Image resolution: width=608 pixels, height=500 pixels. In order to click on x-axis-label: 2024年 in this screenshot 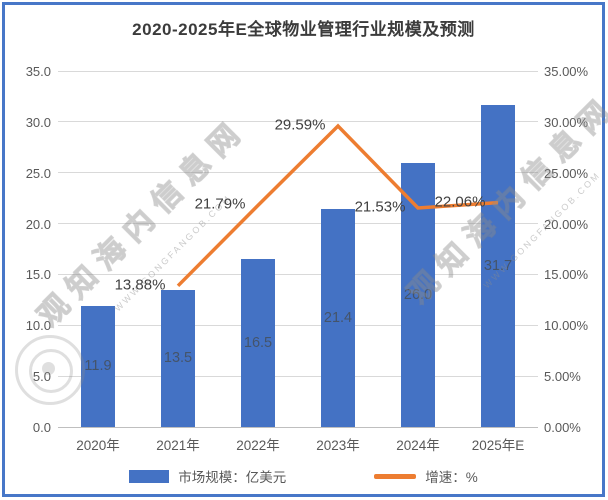, I will do `click(418, 445)`.